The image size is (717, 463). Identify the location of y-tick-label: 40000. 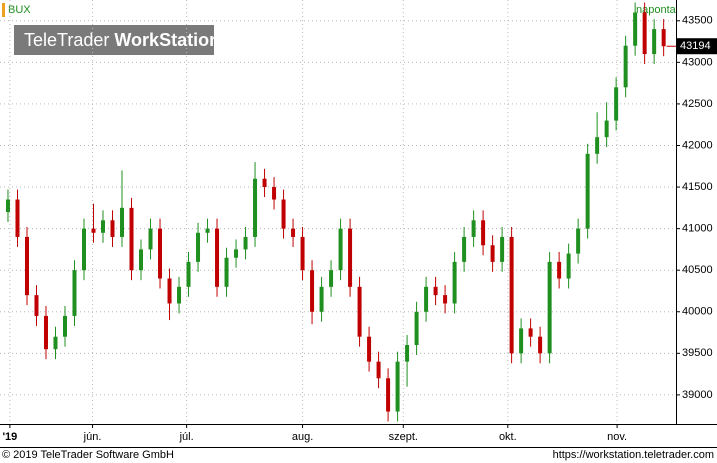
(697, 312).